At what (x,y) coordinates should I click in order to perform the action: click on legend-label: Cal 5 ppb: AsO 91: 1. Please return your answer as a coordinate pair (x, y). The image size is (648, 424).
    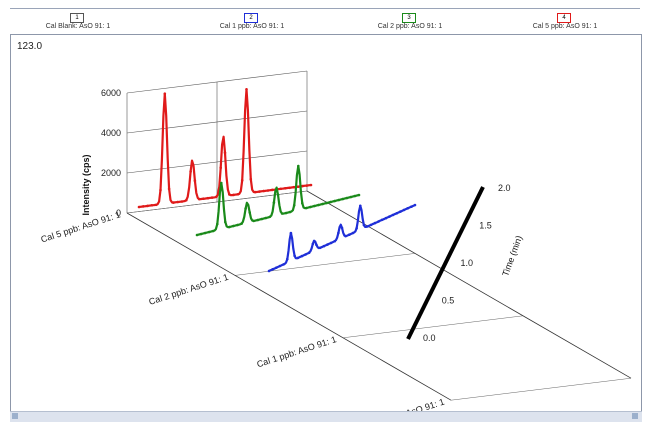
    Looking at the image, I should click on (565, 26).